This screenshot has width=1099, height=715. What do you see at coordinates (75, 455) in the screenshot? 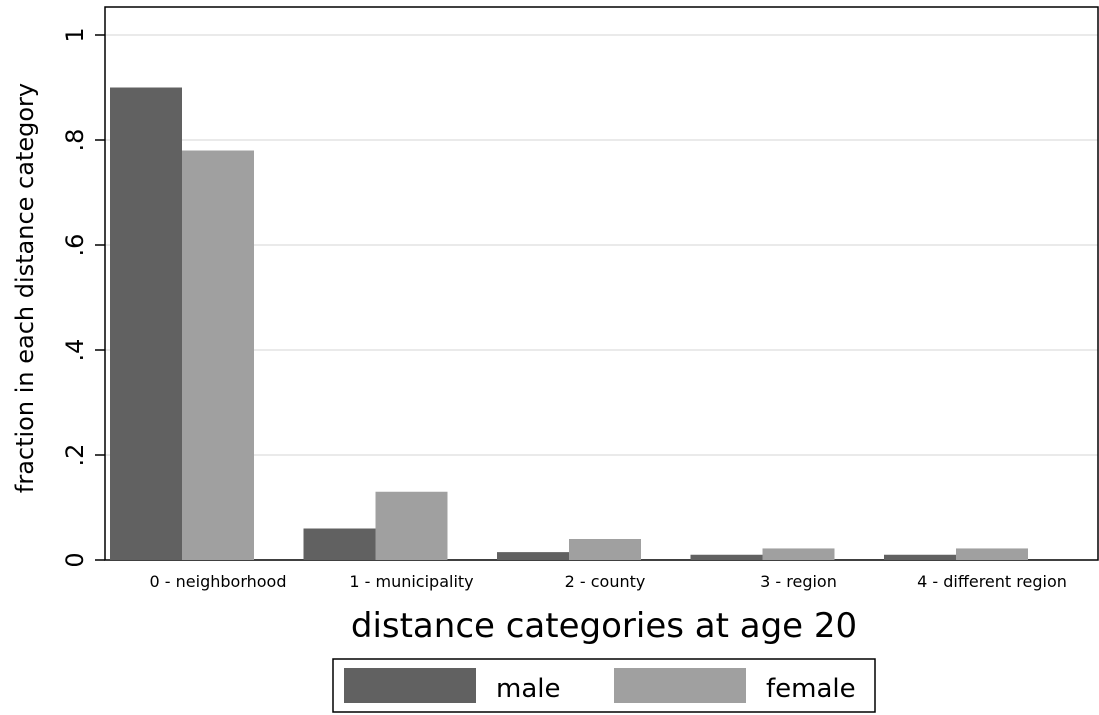
I see `y-tick-label: .2` at bounding box center [75, 455].